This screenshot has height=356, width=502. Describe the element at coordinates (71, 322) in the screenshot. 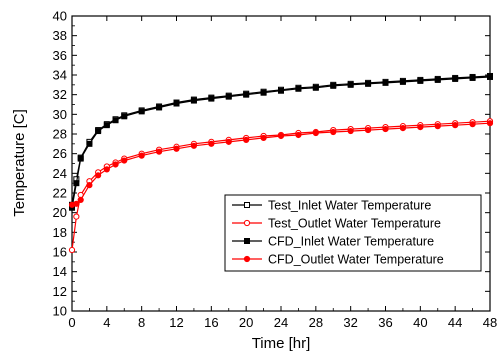

I see `x-tick-label: 0` at that location.